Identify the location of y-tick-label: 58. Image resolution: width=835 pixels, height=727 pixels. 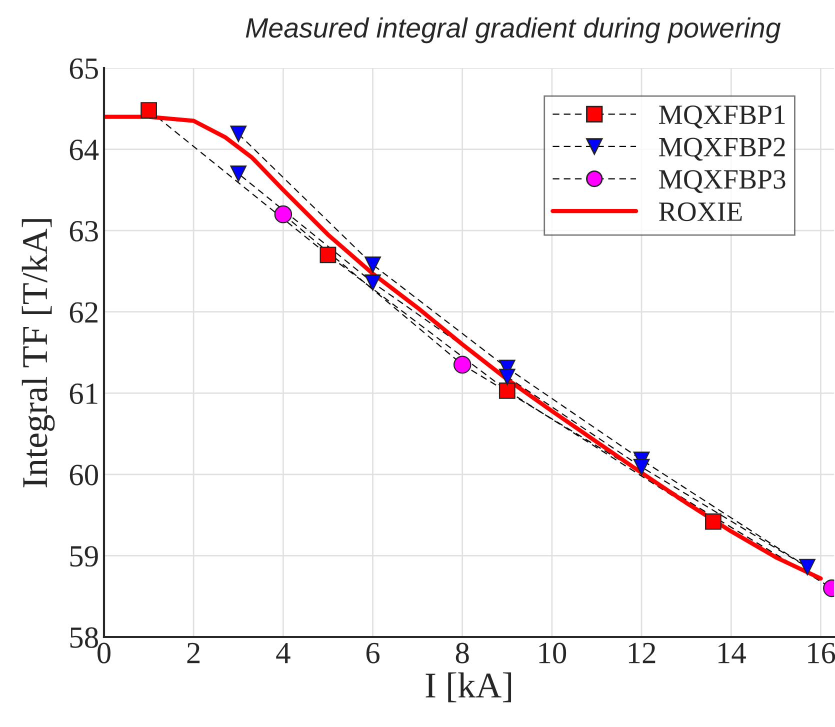
(84, 637).